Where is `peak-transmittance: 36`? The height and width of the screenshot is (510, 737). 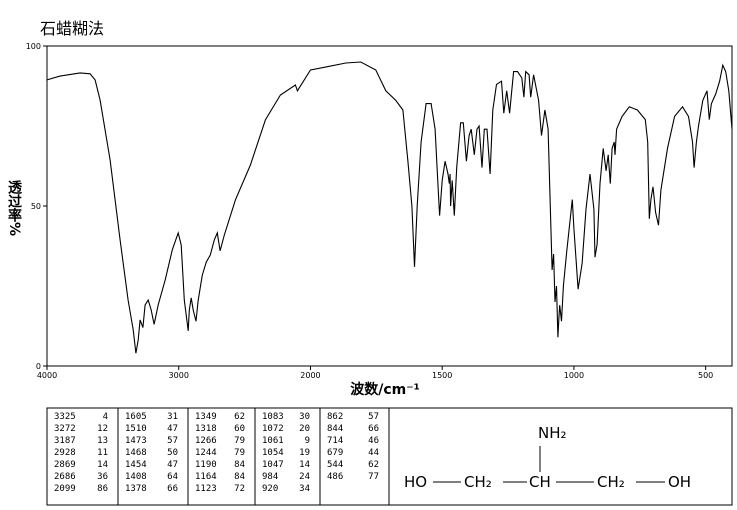
peak-transmittance: 36 is located at coordinates (102, 477).